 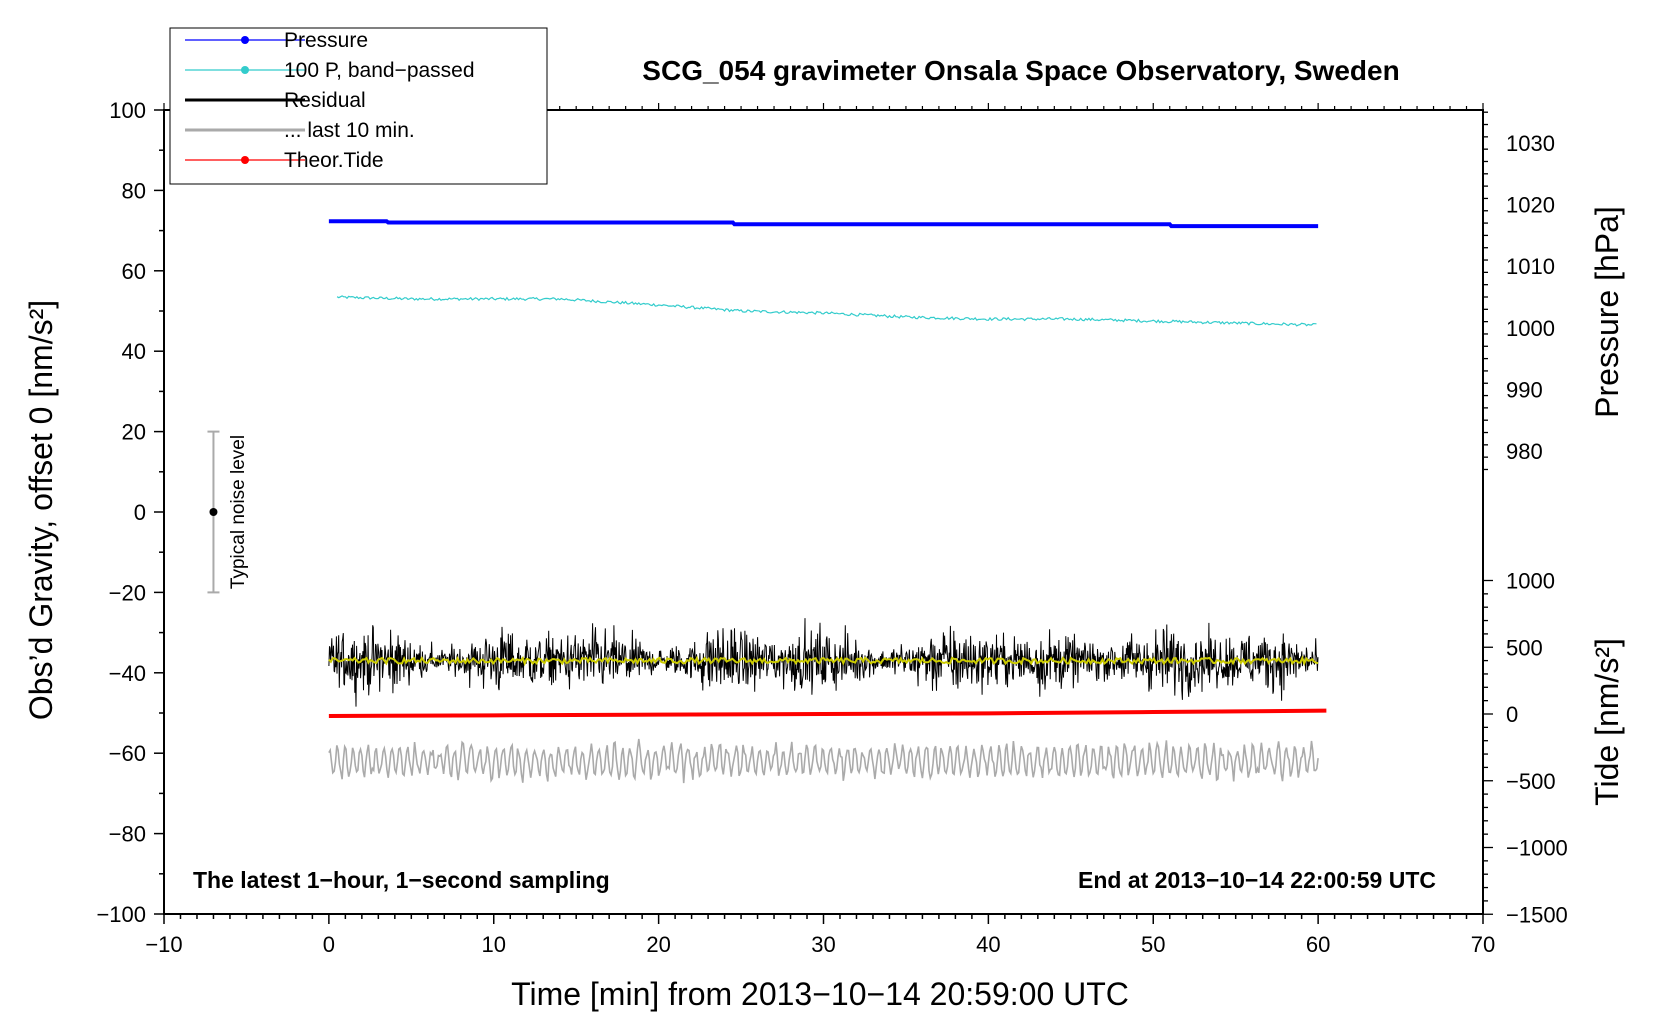 What do you see at coordinates (823, 224) in the screenshot?
I see `series-pressure` at bounding box center [823, 224].